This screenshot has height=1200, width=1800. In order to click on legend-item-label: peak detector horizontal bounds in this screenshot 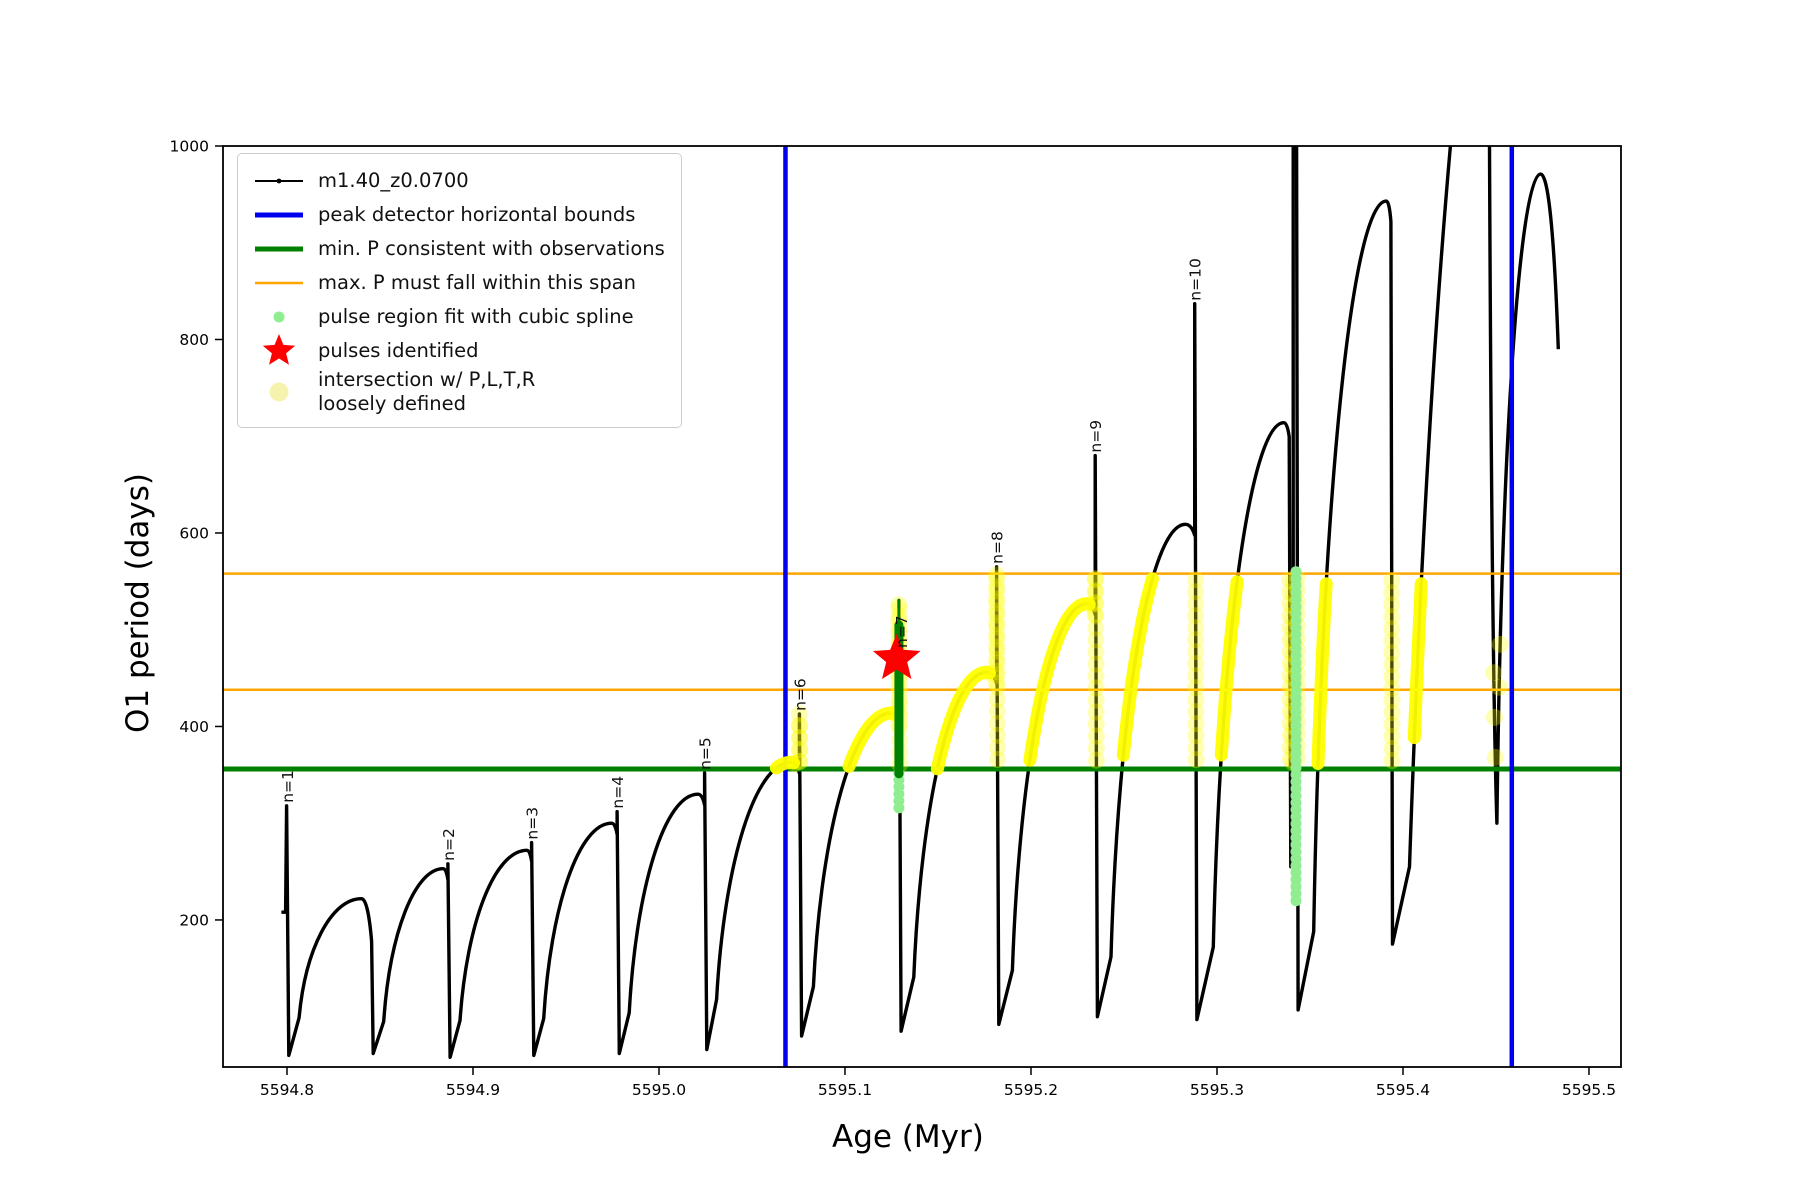, I will do `click(477, 214)`.